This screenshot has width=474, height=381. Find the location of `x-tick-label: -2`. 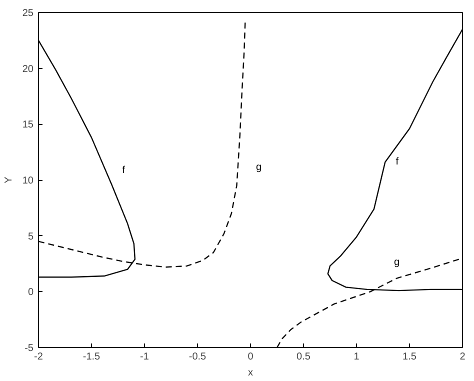

x-tick-label: -2 is located at coordinates (39, 357).